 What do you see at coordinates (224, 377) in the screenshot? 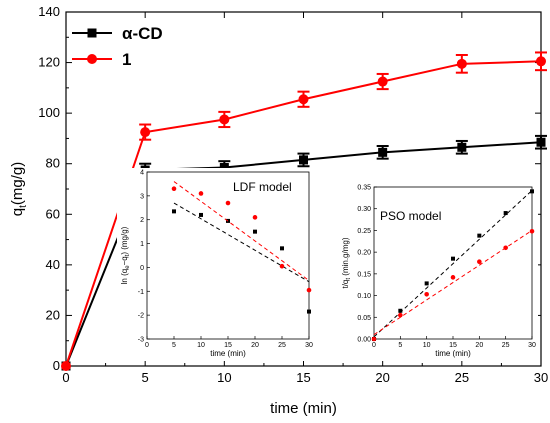
I see `x-tick-label: 10` at bounding box center [224, 377].